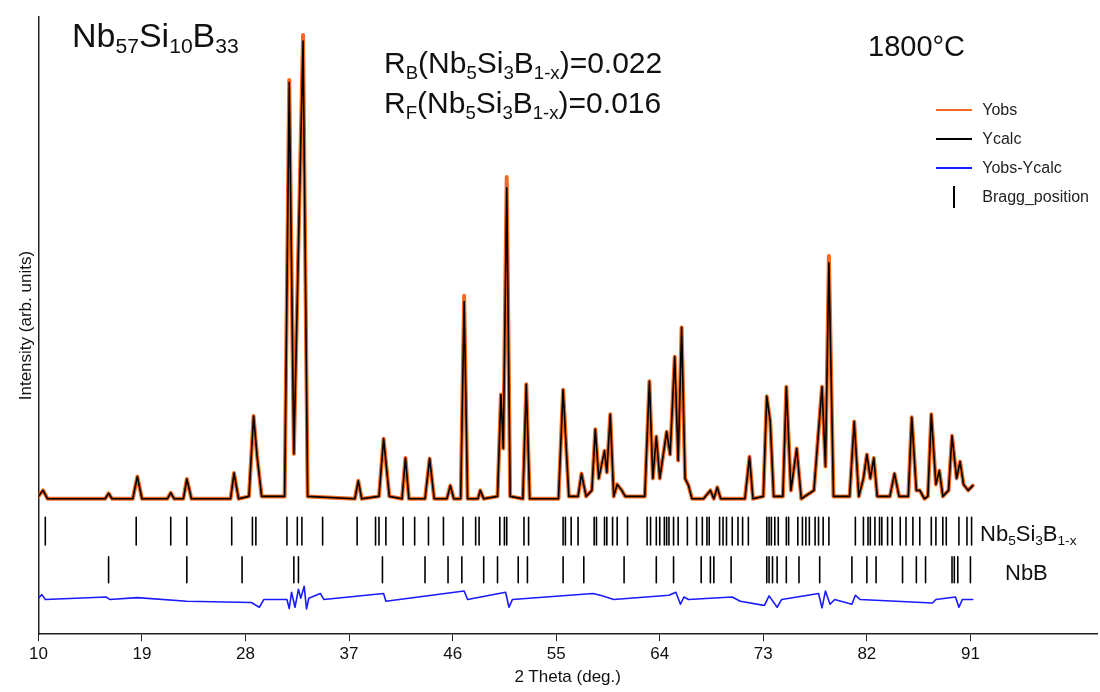  I want to click on legend-label: Bragg_position, so click(1035, 196).